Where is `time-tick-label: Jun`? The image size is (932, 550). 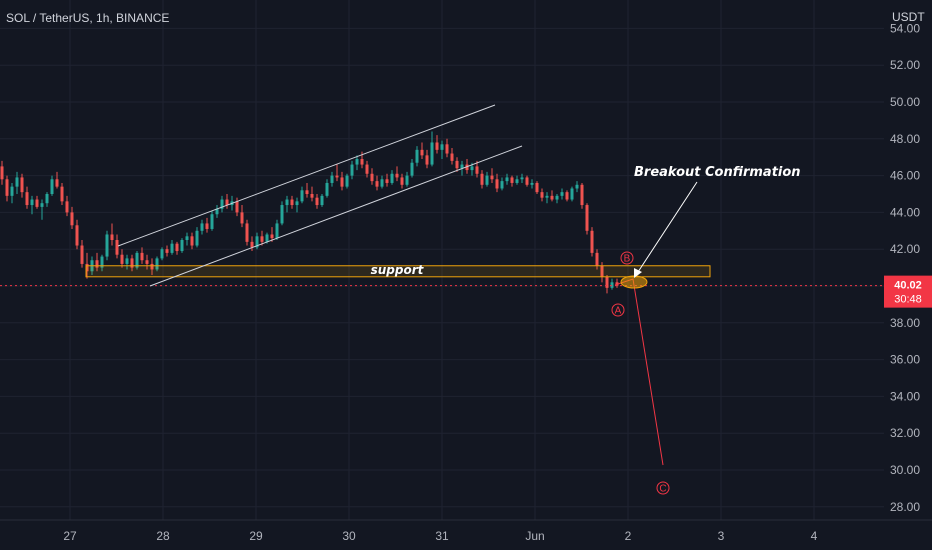 time-tick-label: Jun is located at coordinates (534, 536).